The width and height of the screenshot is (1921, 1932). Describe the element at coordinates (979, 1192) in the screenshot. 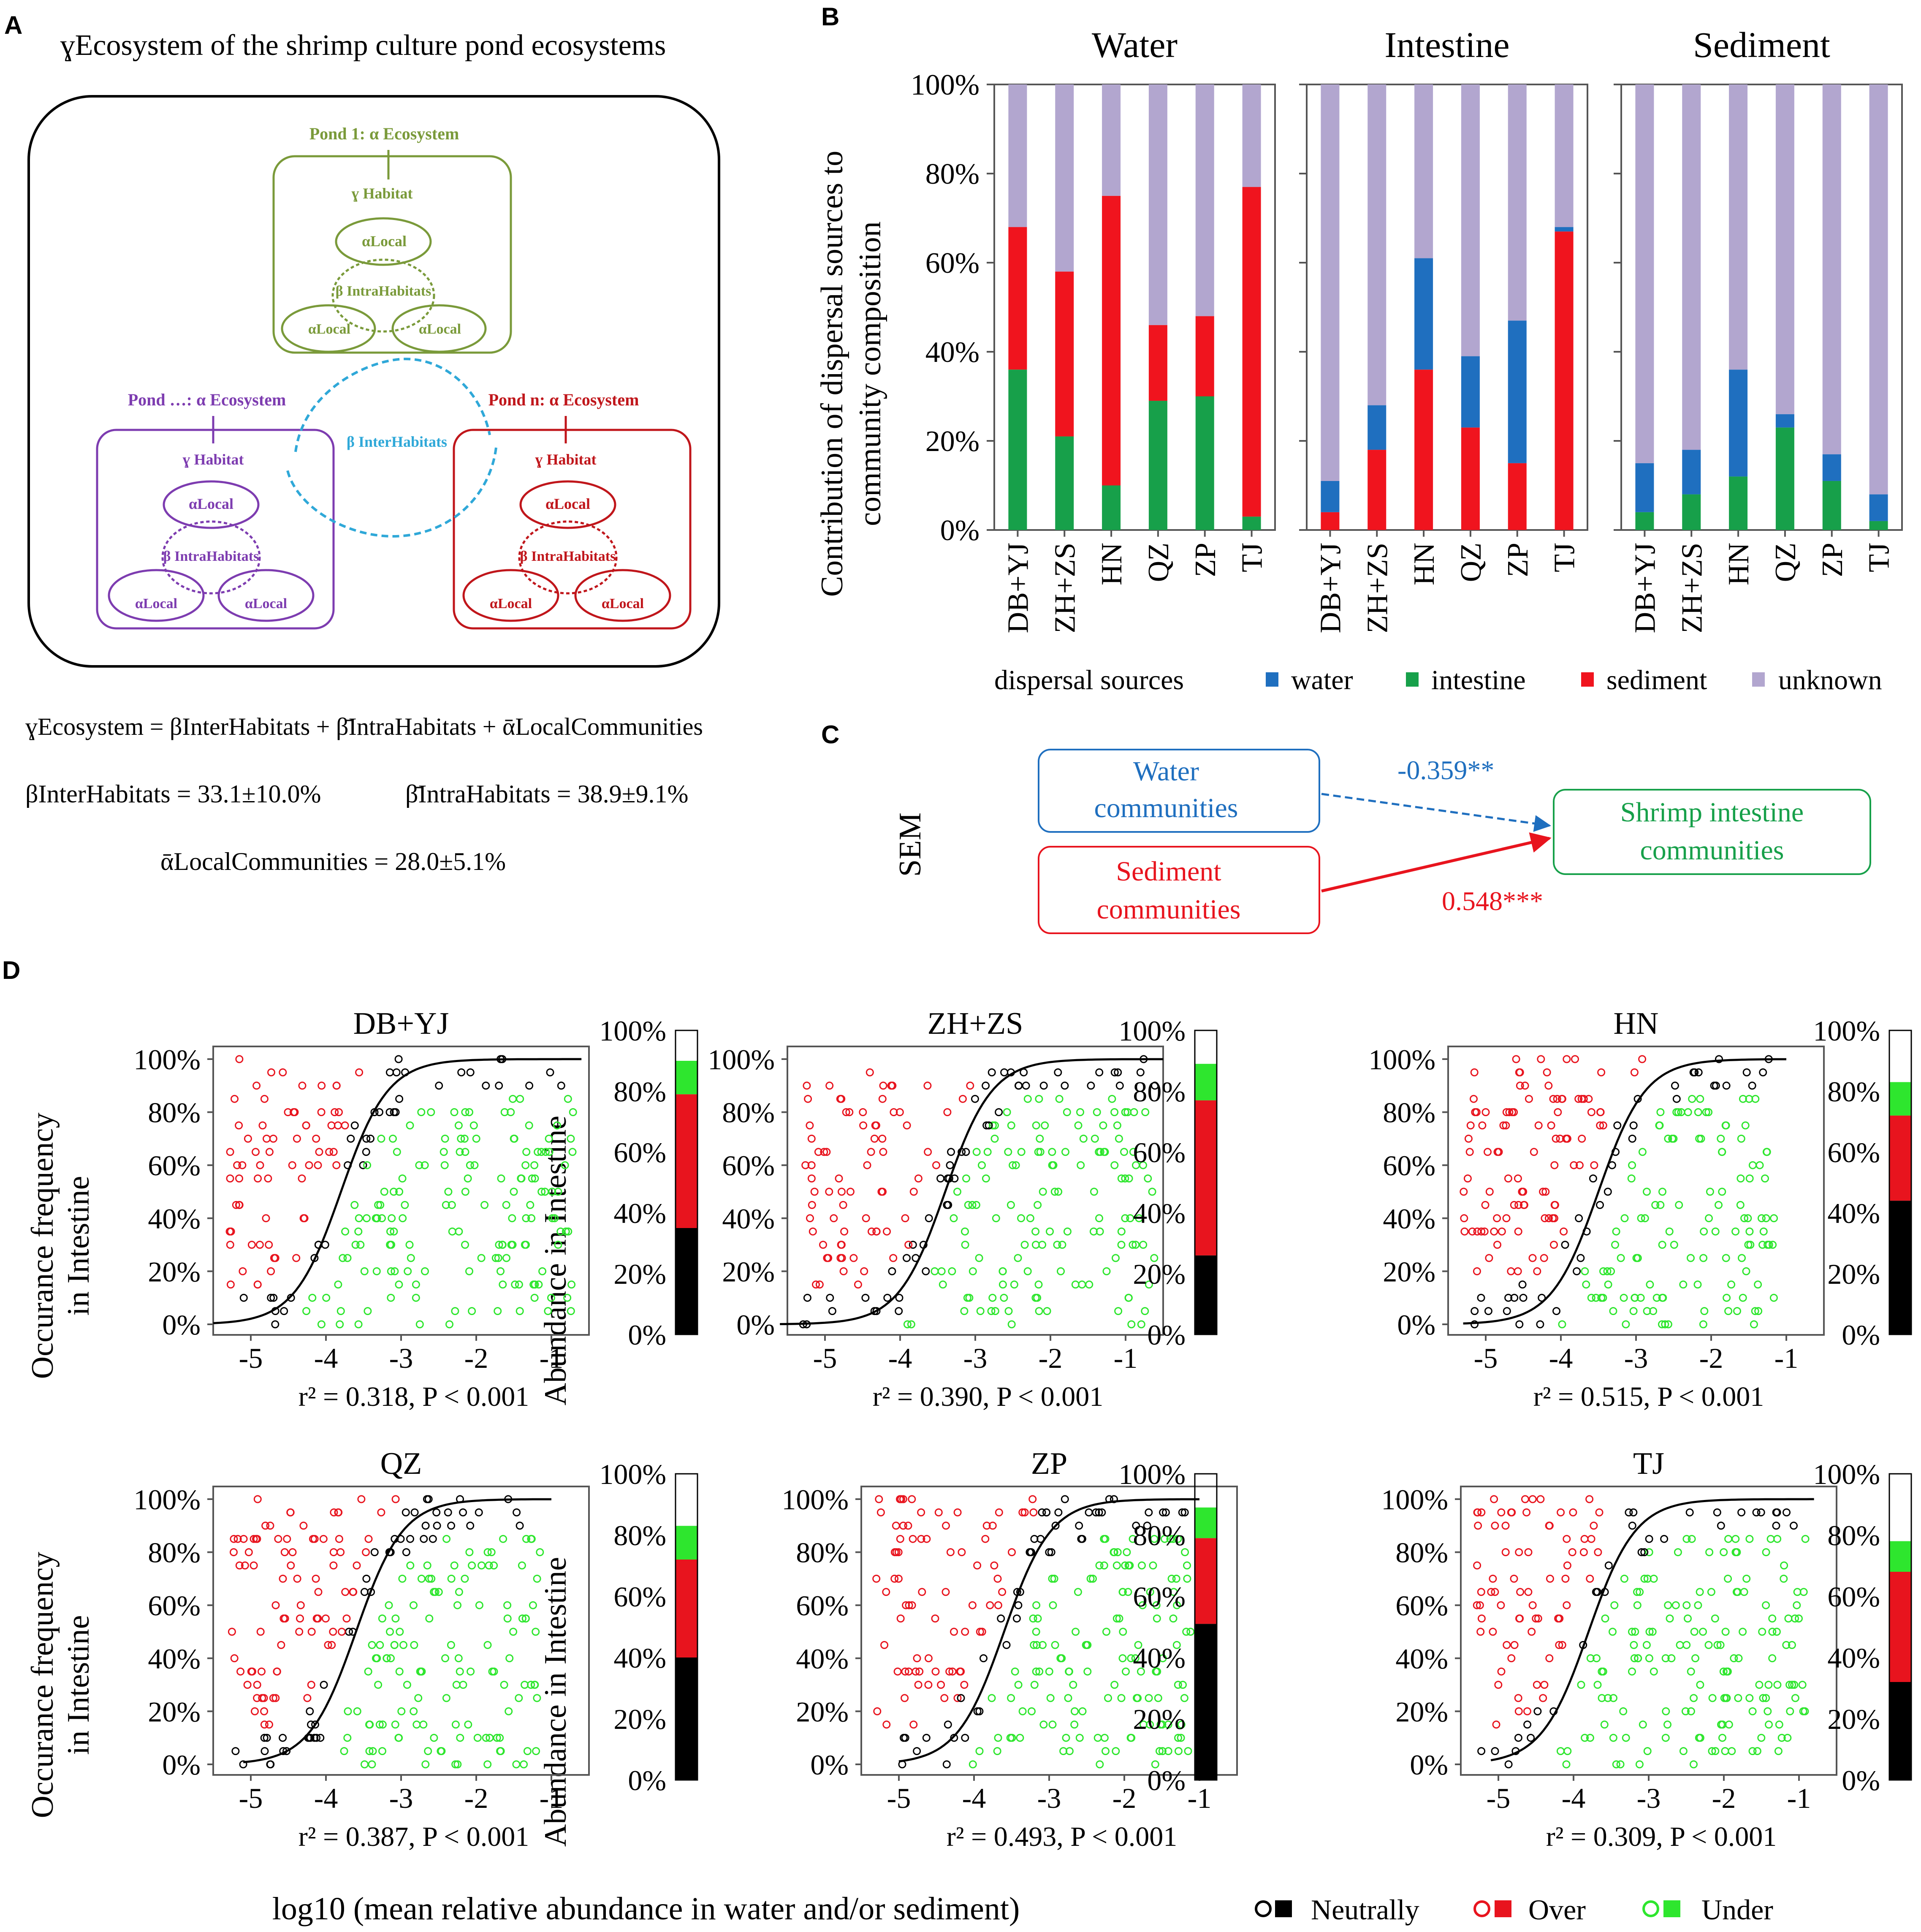

I see `scatter-points-zh-zs` at that location.